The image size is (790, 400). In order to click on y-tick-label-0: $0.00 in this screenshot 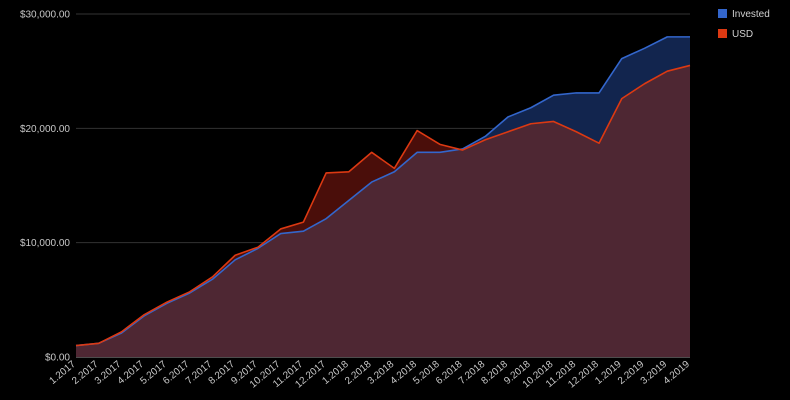, I will do `click(57, 358)`.